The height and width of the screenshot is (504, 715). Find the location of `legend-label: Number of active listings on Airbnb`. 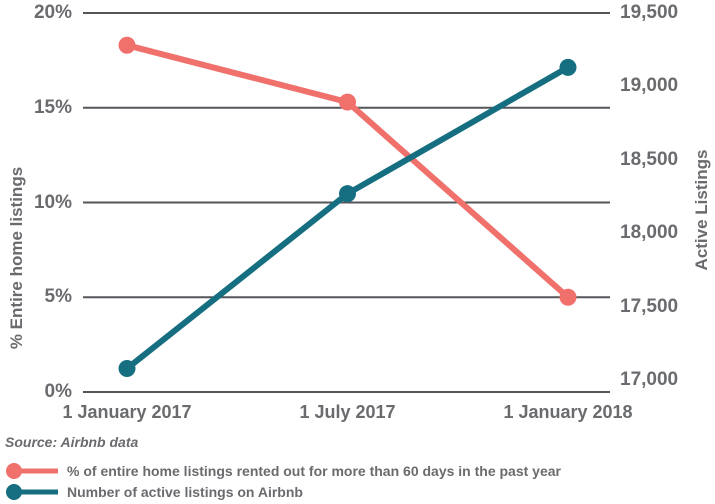

legend-label: Number of active listings on Airbnb is located at coordinates (185, 492).